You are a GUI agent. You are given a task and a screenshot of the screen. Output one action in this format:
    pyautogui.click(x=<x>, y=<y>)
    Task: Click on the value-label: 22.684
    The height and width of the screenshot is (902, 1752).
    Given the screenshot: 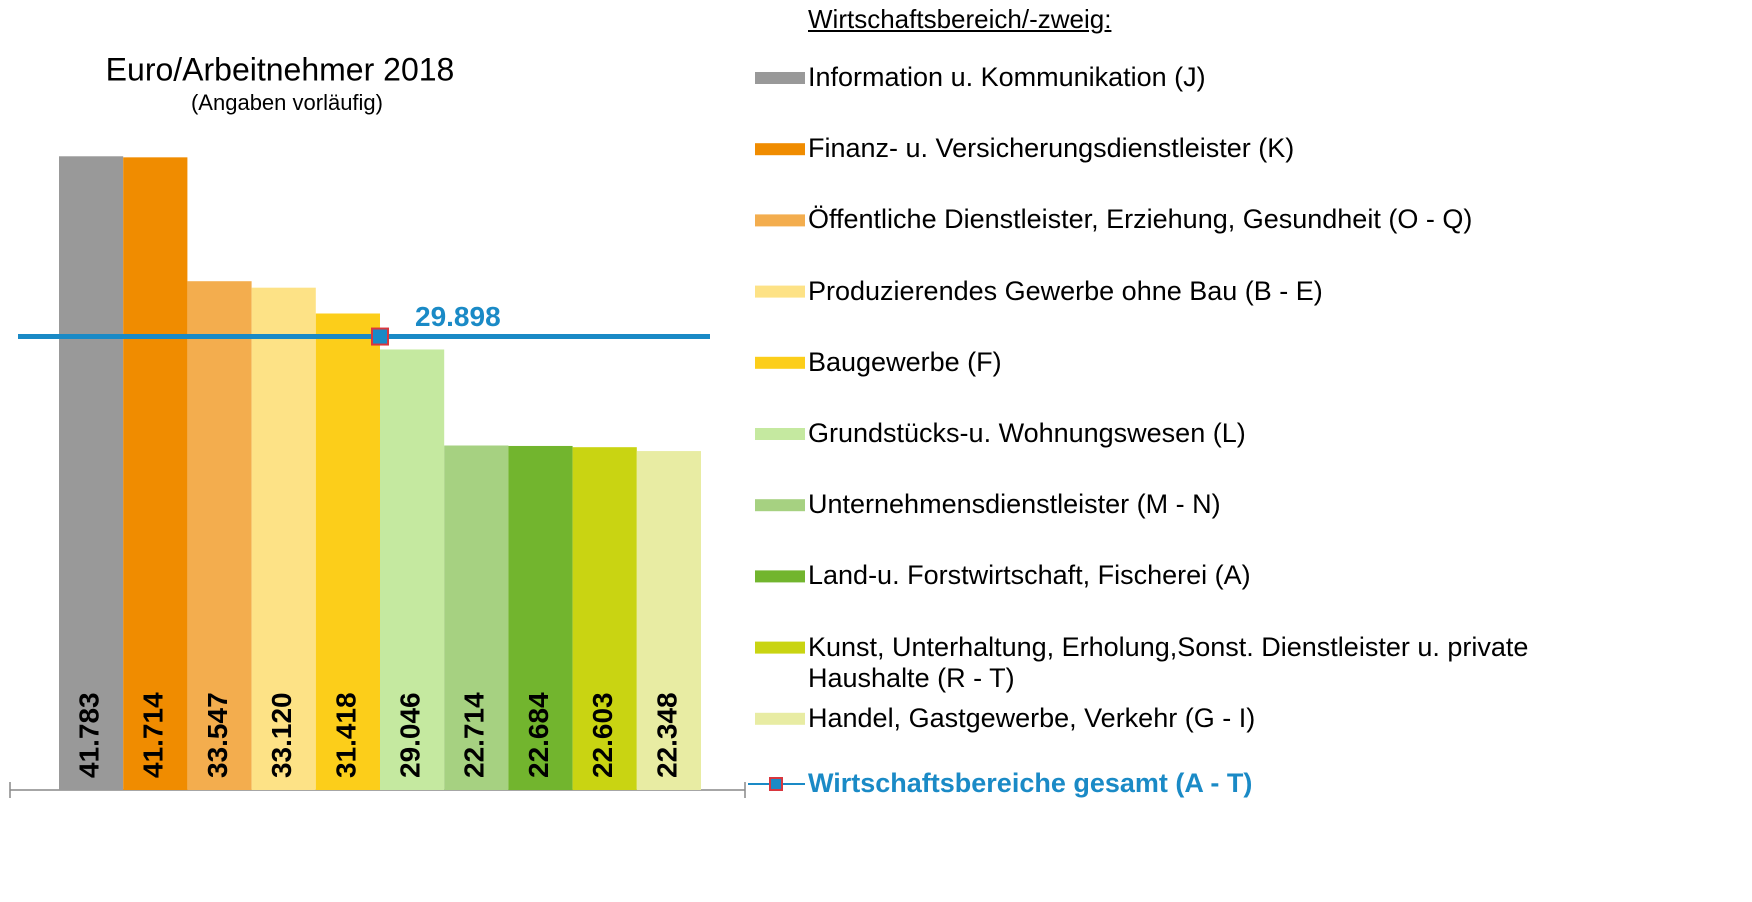 What is the action you would take?
    pyautogui.click(x=538, y=735)
    